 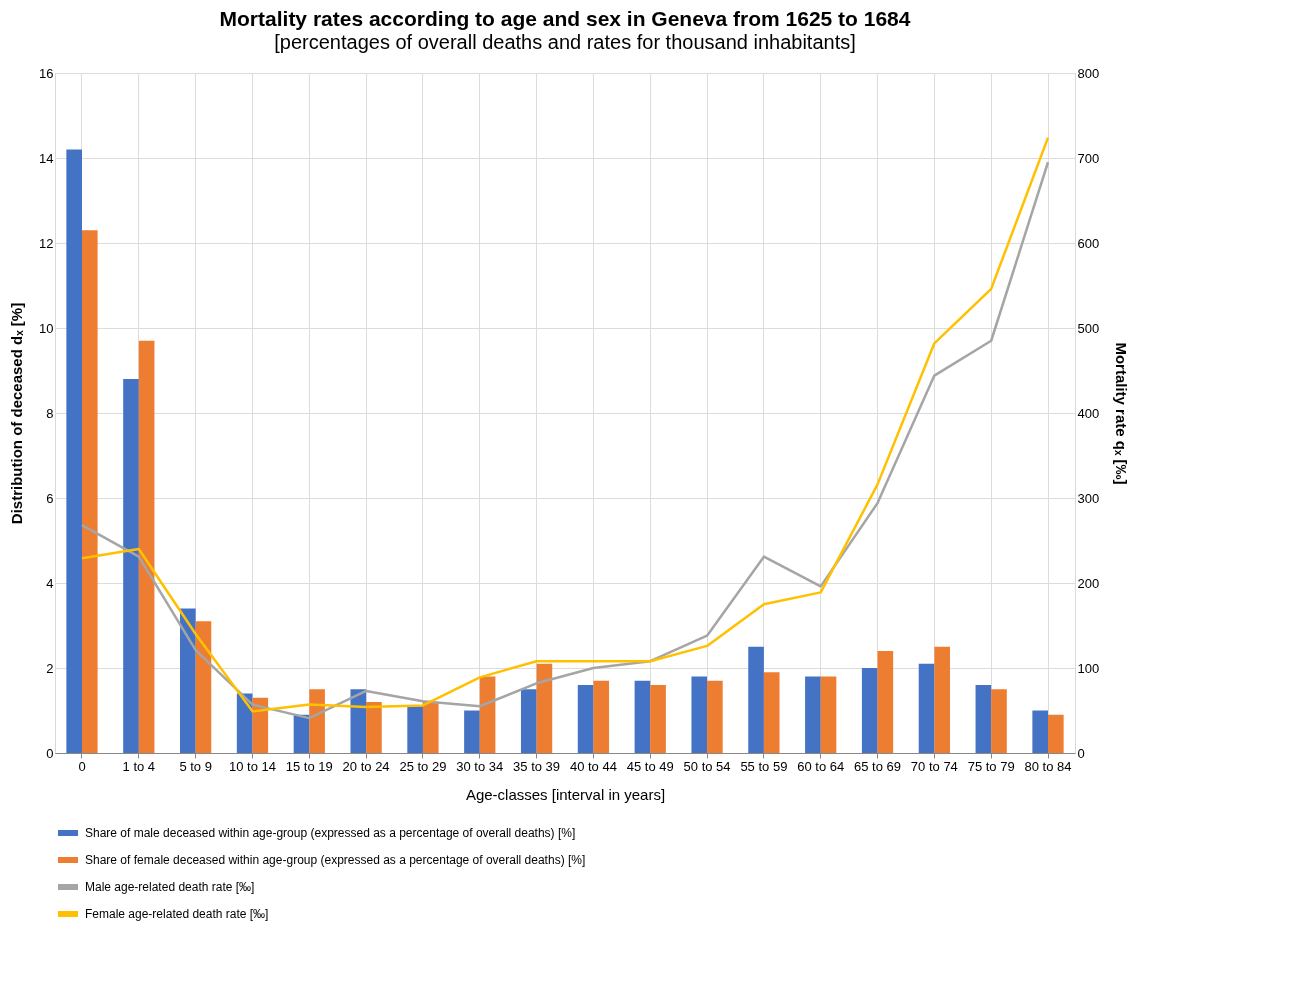 What do you see at coordinates (707, 766) in the screenshot?
I see `x-tick-label: 50 to 54` at bounding box center [707, 766].